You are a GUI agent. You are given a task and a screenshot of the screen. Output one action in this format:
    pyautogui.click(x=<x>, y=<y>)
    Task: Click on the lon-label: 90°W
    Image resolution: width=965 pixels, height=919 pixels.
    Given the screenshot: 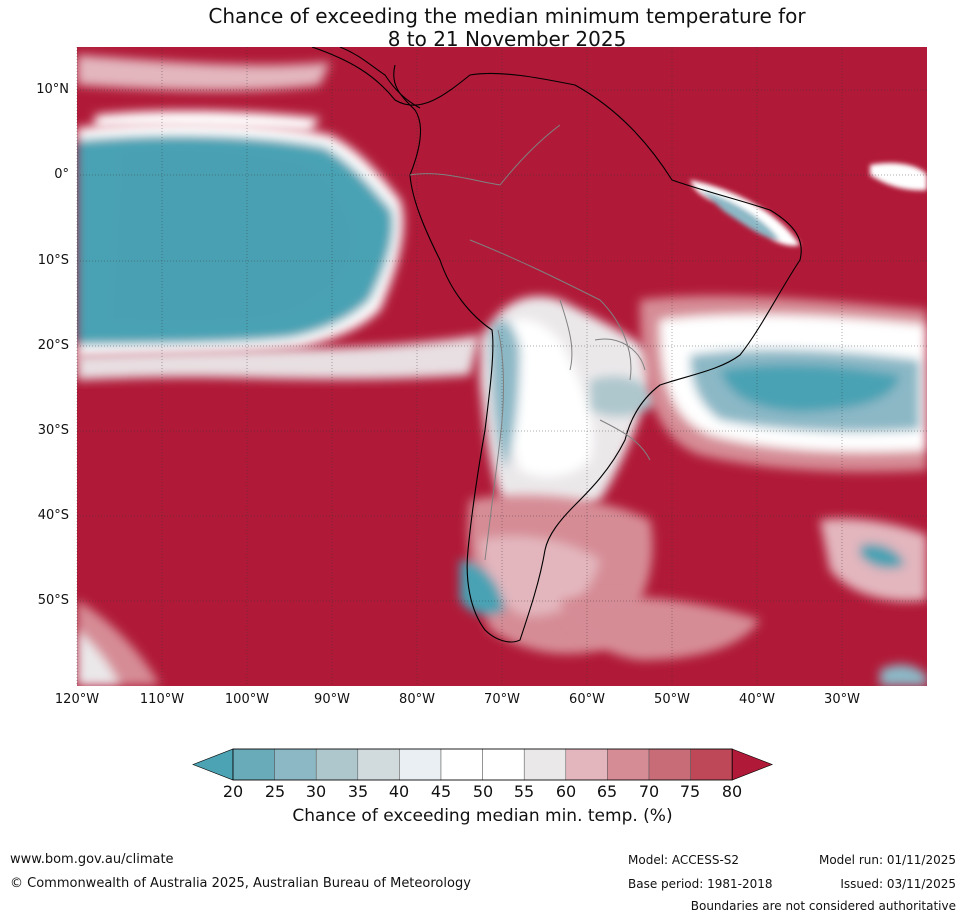 What is the action you would take?
    pyautogui.click(x=332, y=699)
    